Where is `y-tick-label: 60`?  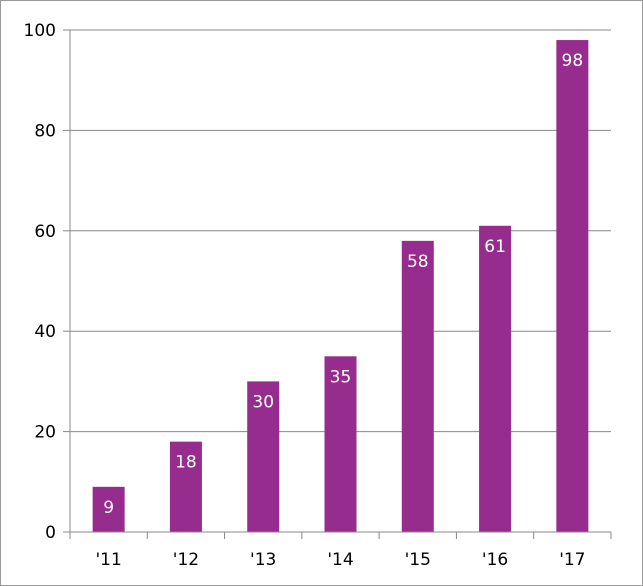 y-tick-label: 60 is located at coordinates (45, 232).